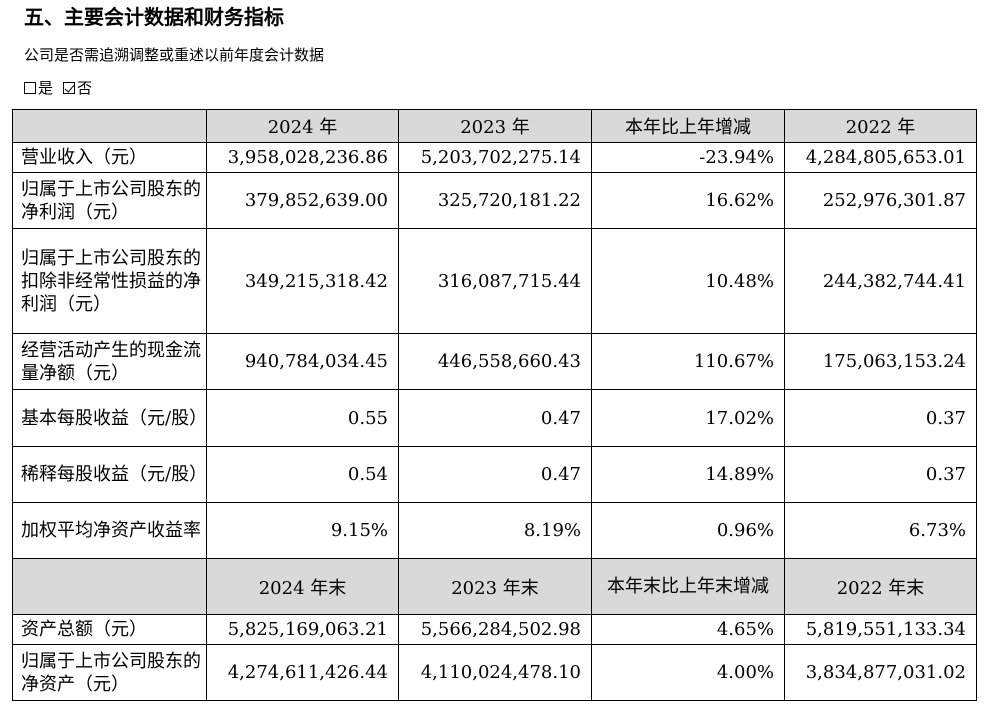 The height and width of the screenshot is (711, 984). I want to click on value-cell: 4,284,805,653.01, so click(880, 157).